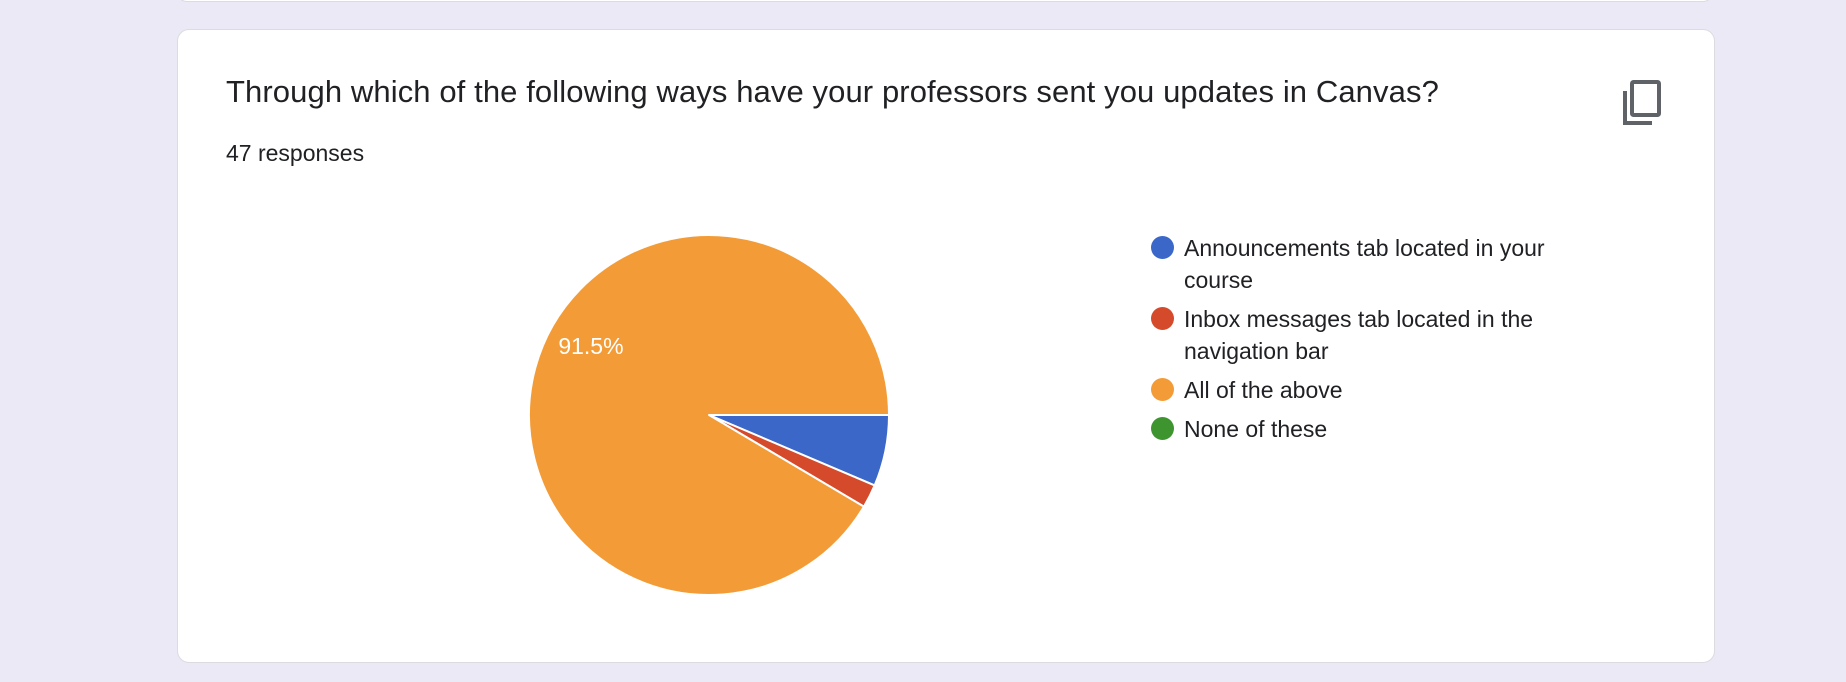 This screenshot has height=682, width=1846. I want to click on copy-icon, so click(1642, 102).